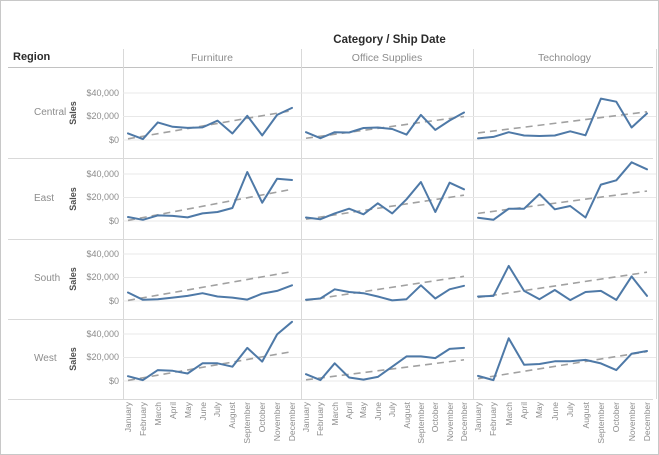  What do you see at coordinates (389, 40) in the screenshot?
I see `chart-title: Category / Ship Date` at bounding box center [389, 40].